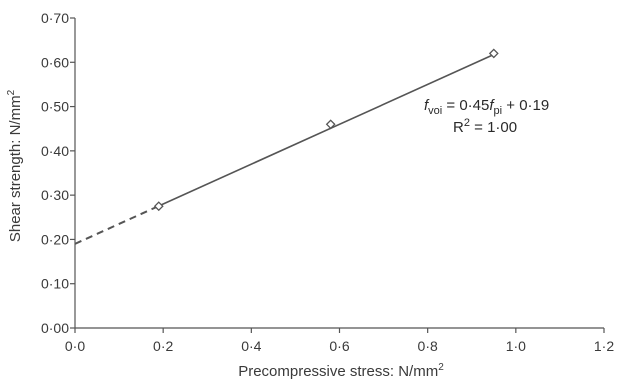 The width and height of the screenshot is (622, 381). I want to click on y-tick-label: 0·50, so click(55, 107).